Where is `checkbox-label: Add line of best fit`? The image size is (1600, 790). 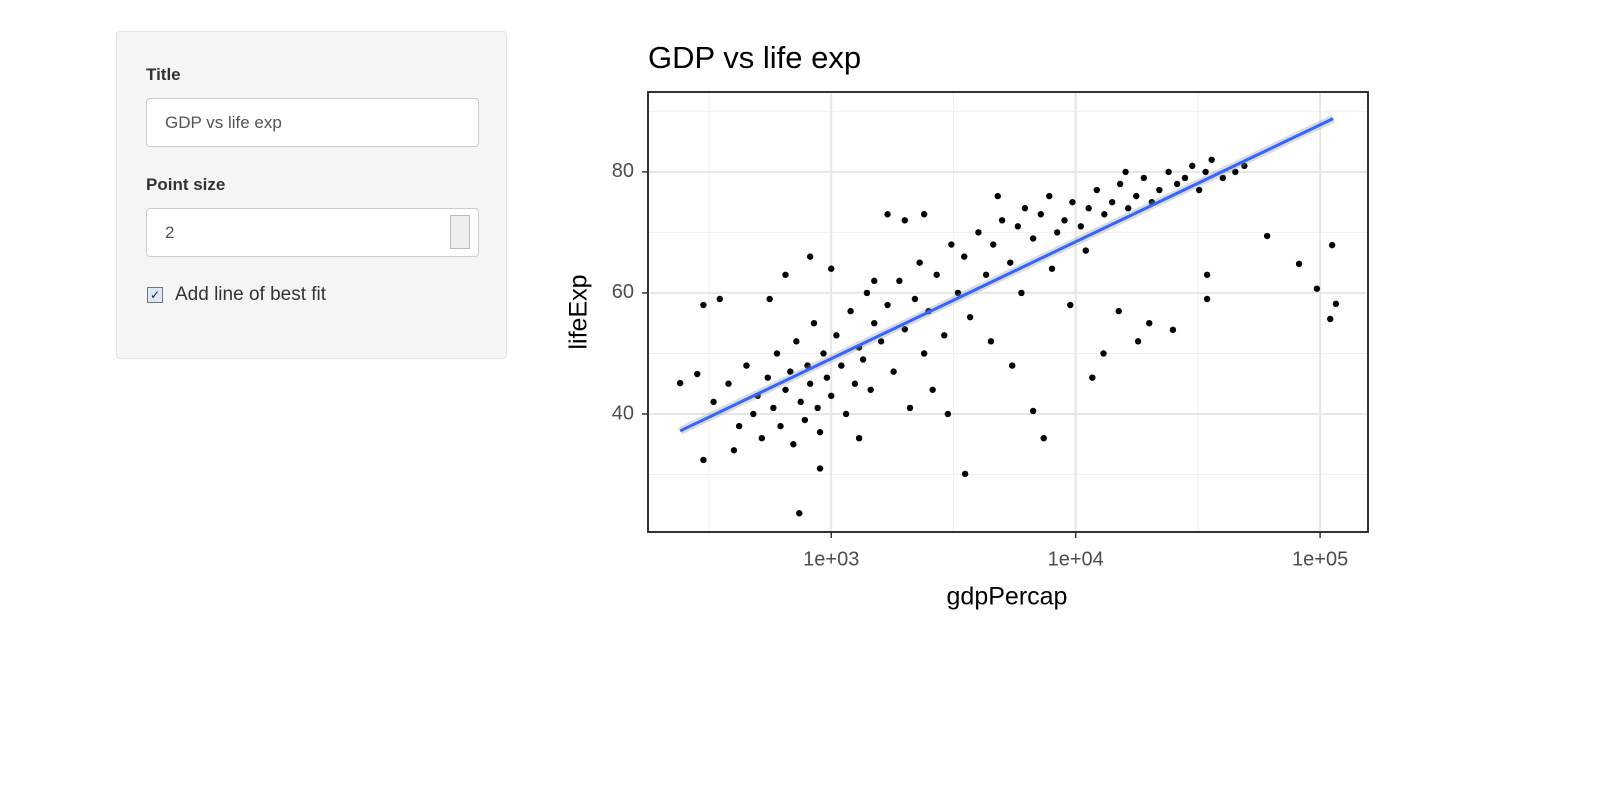
checkbox-label: Add line of best fit is located at coordinates (251, 294).